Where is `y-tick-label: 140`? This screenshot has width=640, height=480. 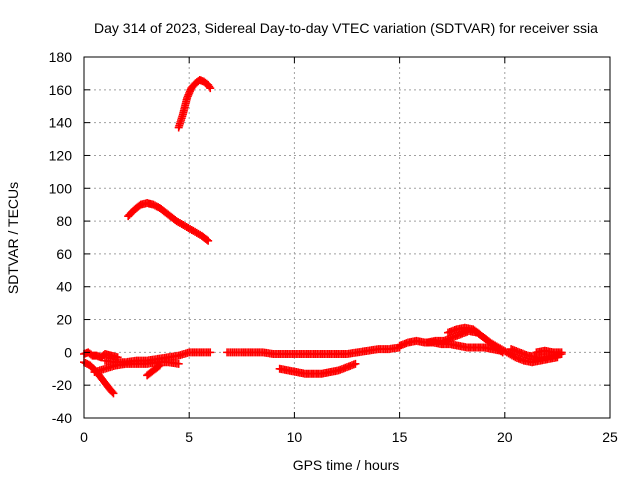 y-tick-label: 140 is located at coordinates (61, 123).